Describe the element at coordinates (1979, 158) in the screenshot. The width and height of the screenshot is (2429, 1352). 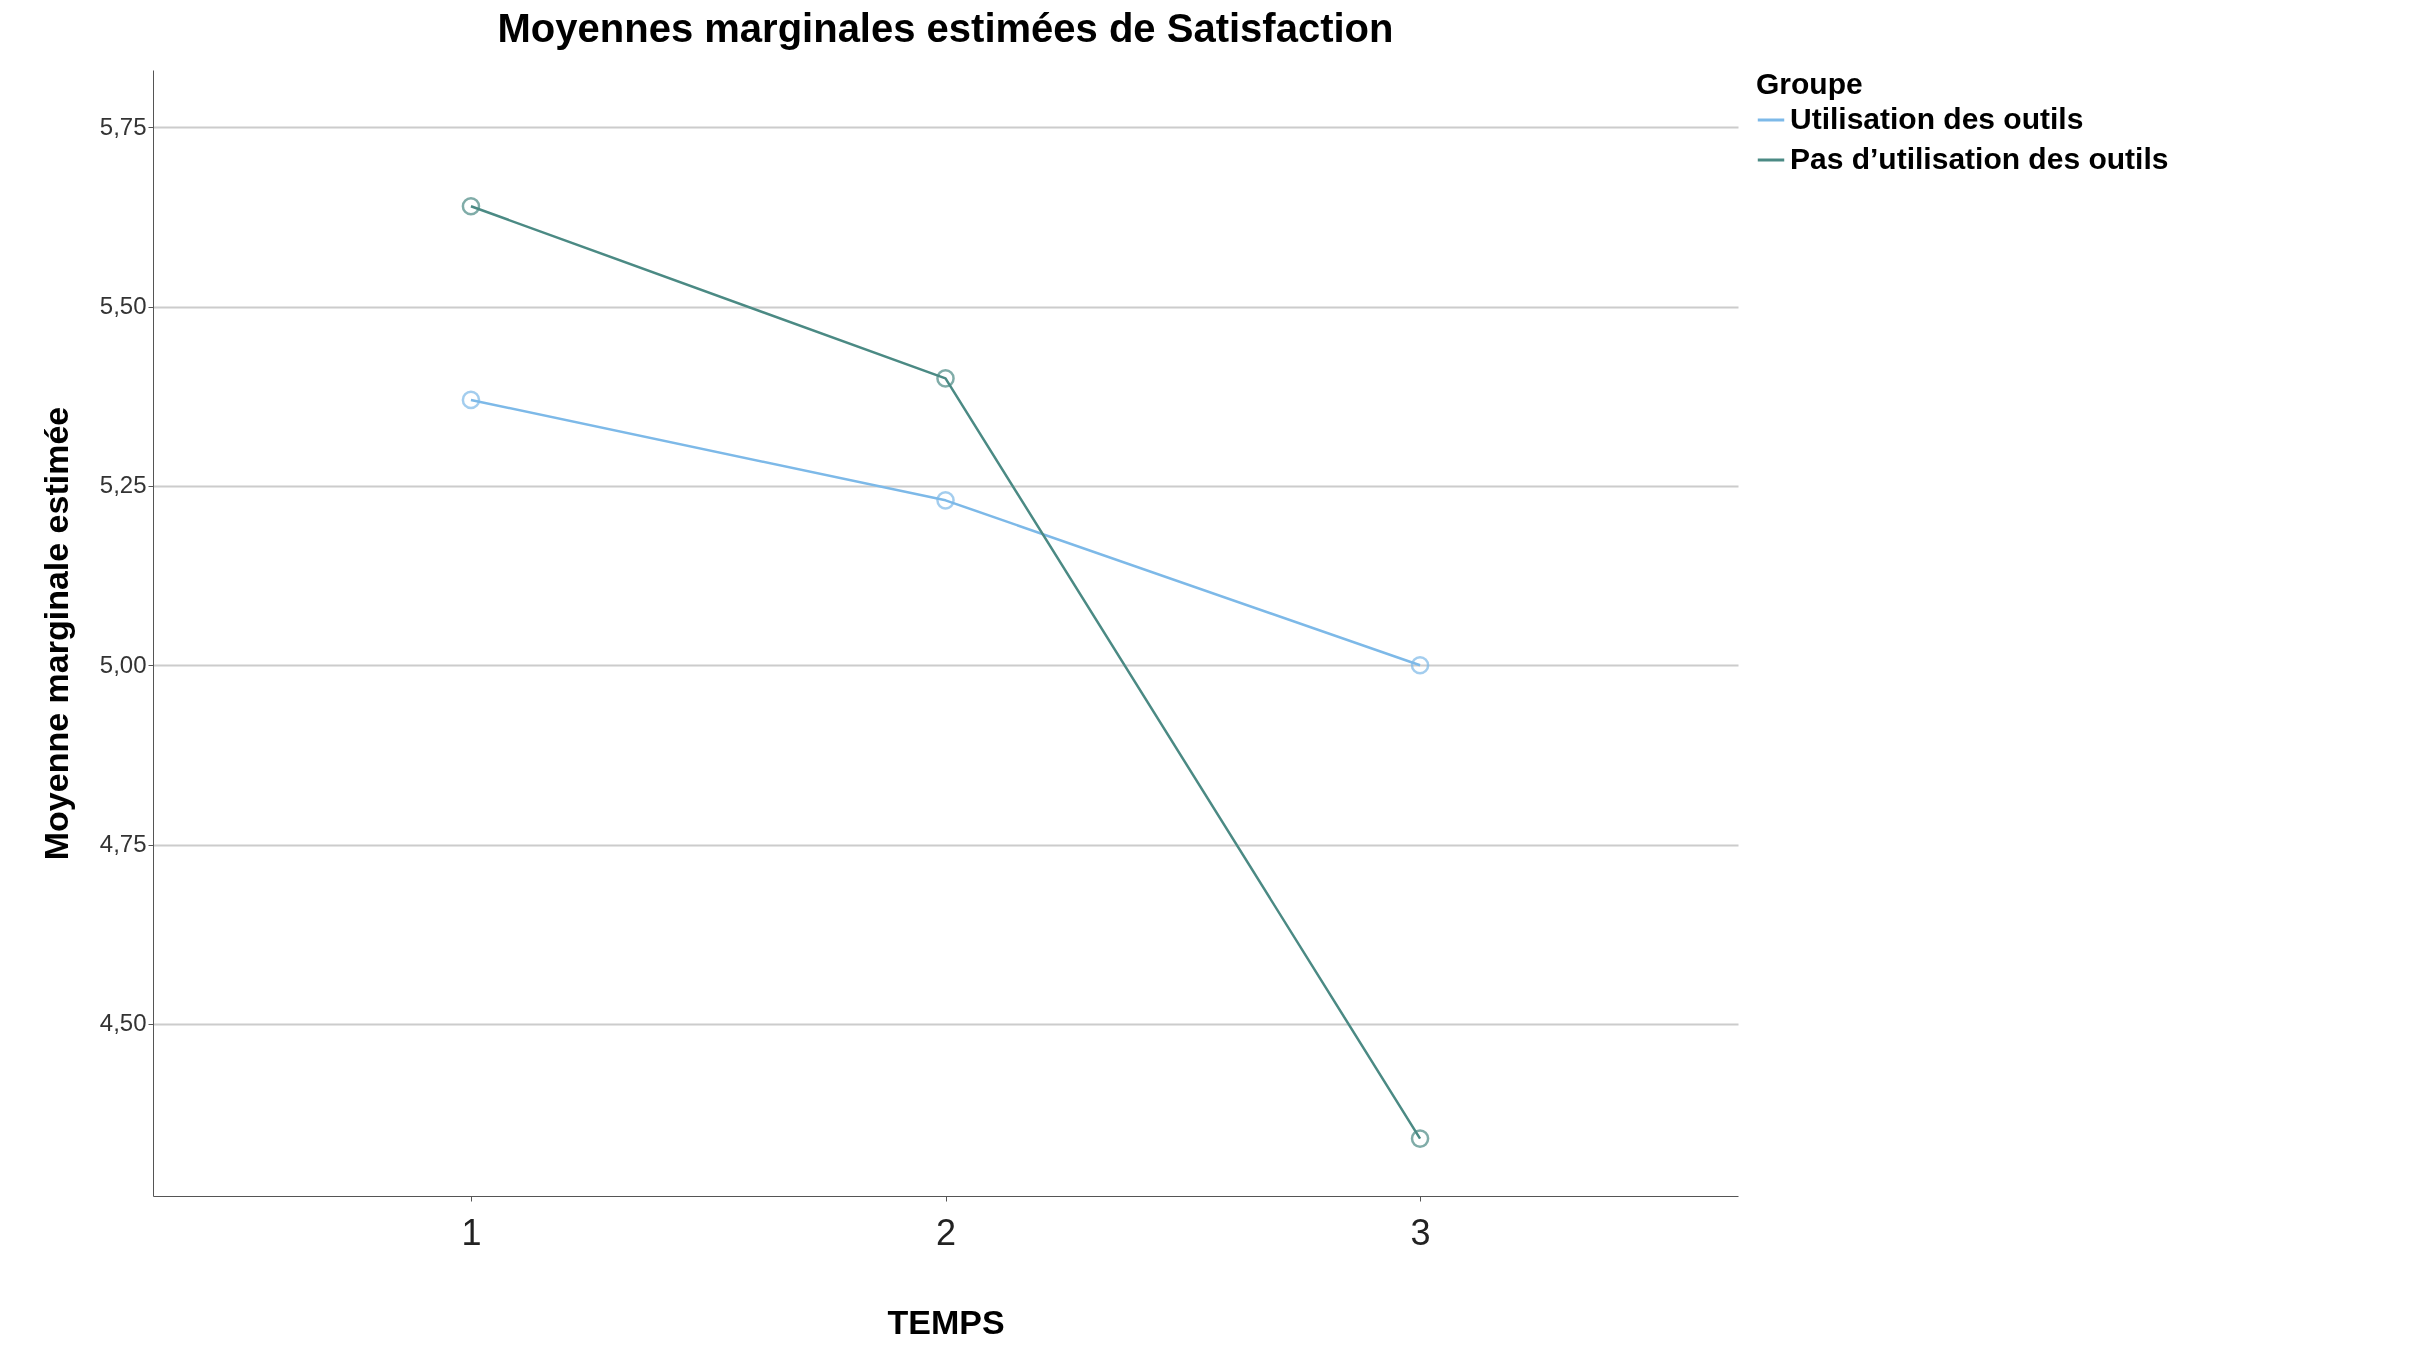
I see `legend-label: Pas d’utilisation des outils` at that location.